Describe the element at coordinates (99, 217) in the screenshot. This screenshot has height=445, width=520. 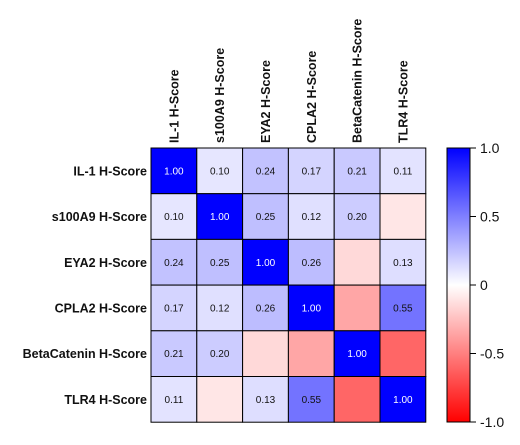
I see `row-label: s100A9 H-Score` at that location.